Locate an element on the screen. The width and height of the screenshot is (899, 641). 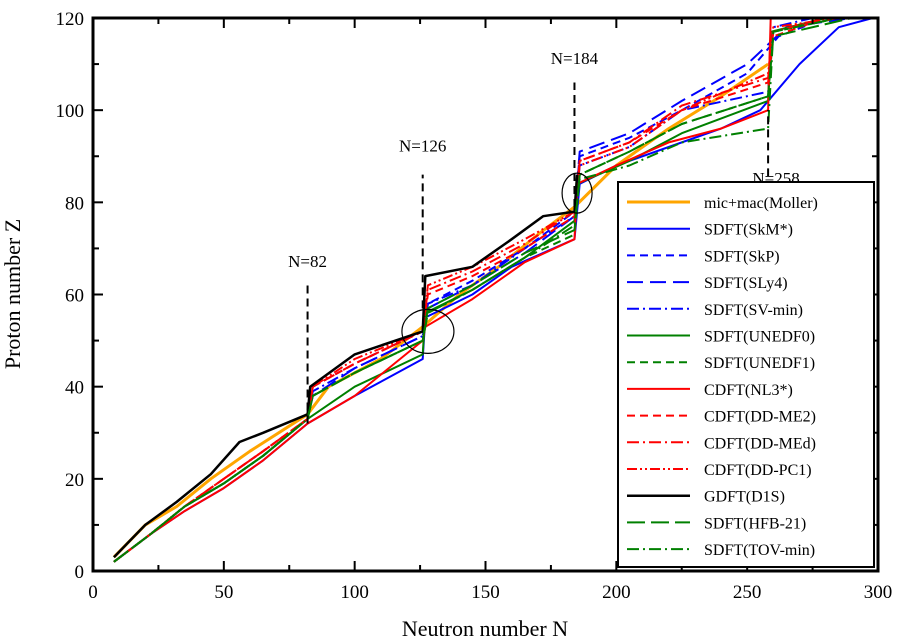
y-tick-label-5: 100 is located at coordinates (70, 111).